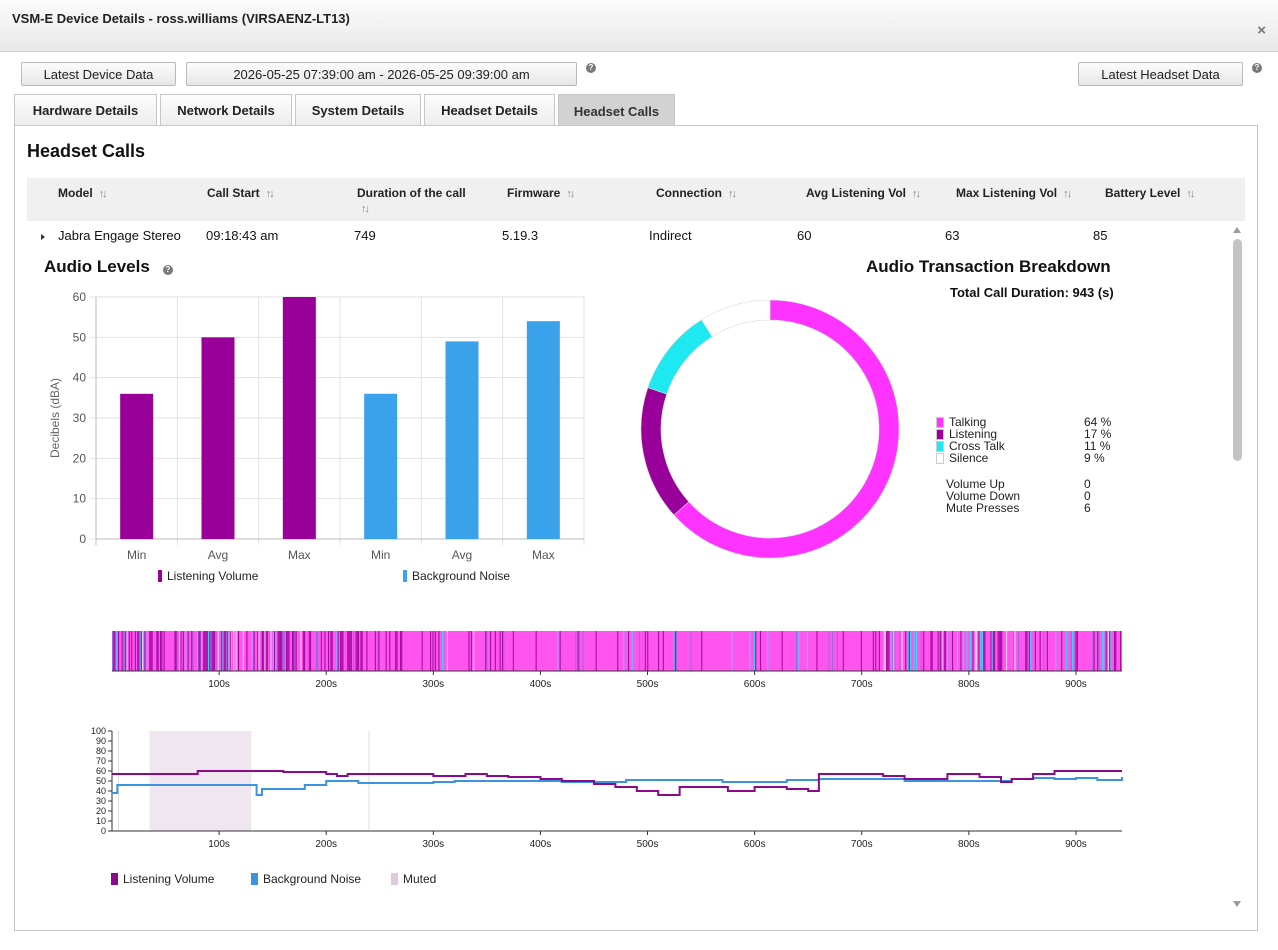 The width and height of the screenshot is (1278, 950). What do you see at coordinates (83, 193) in the screenshot?
I see `col-model: Model ↑↓` at bounding box center [83, 193].